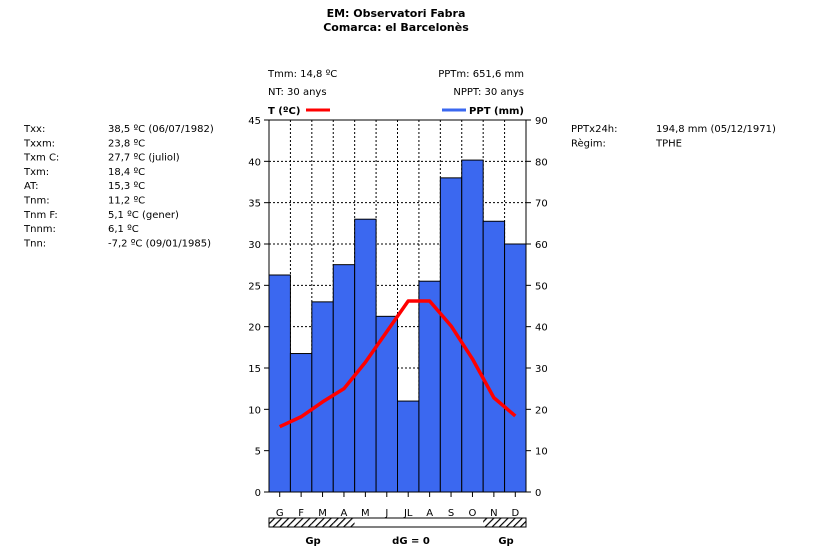 This screenshot has height=553, width=813. What do you see at coordinates (143, 215) in the screenshot?
I see `left-stat-value: 5,1 ºC (gener)` at bounding box center [143, 215].